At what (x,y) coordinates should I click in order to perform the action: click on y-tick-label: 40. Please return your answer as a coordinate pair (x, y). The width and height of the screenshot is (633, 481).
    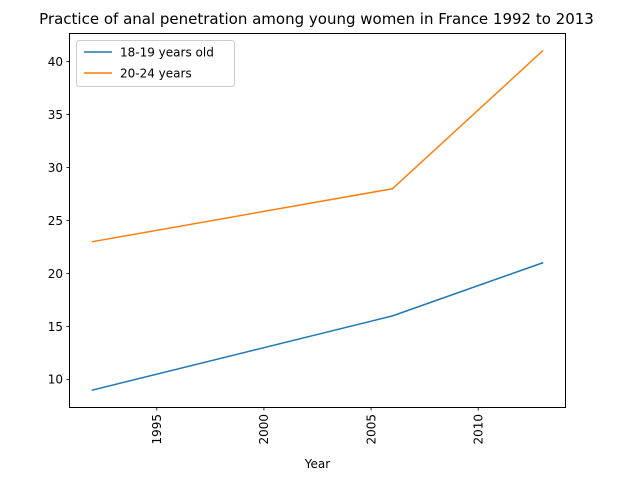
    Looking at the image, I should click on (55, 62).